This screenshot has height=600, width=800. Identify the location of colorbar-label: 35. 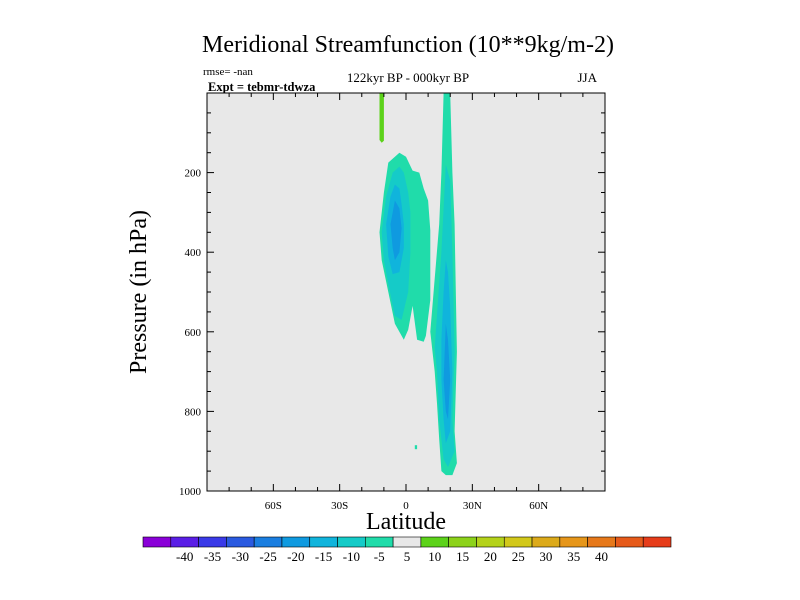
(573, 556).